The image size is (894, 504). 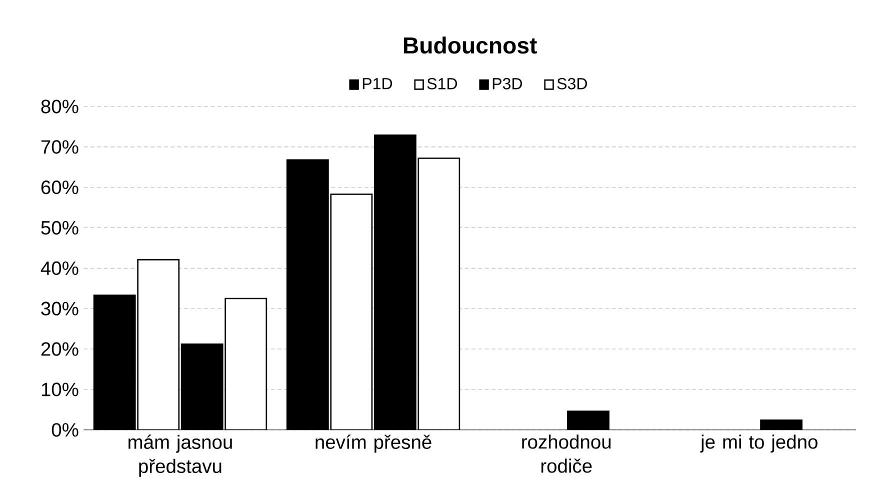 I want to click on legend-label: S1D, so click(x=442, y=84).